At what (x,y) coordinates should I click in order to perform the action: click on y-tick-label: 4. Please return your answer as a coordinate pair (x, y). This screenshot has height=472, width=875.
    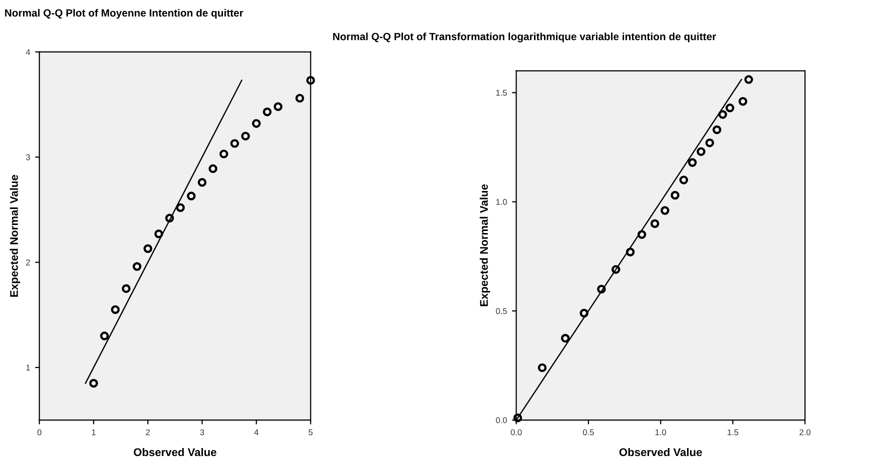
    Looking at the image, I should click on (28, 52).